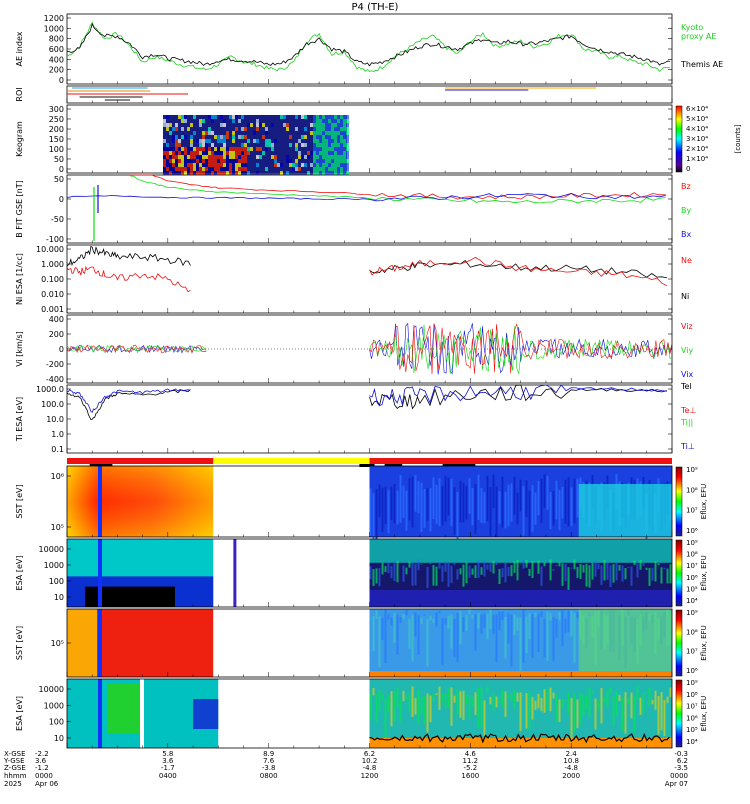 This screenshot has height=804, width=750. Describe the element at coordinates (61, 349) in the screenshot. I see `velocity-tick-label: 0` at that location.